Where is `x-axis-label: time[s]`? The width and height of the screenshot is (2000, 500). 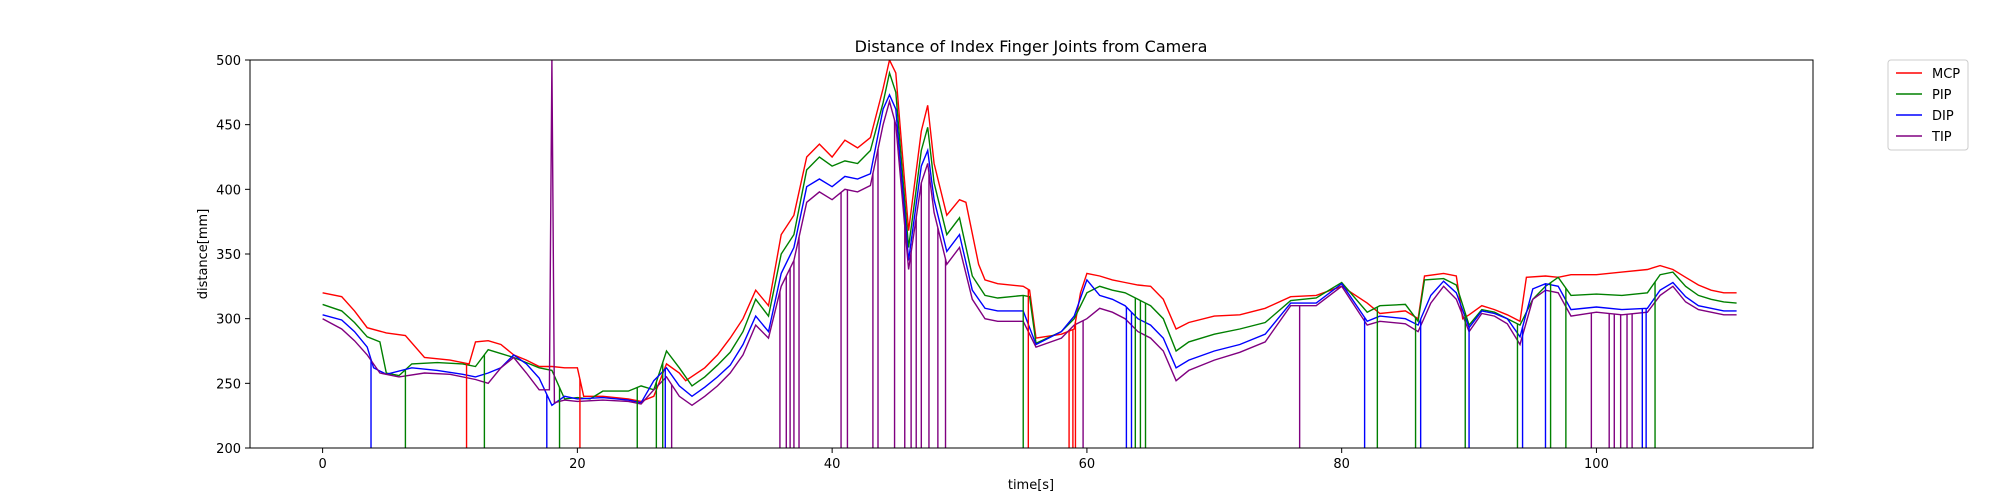 x-axis-label: time[s] is located at coordinates (1031, 485).